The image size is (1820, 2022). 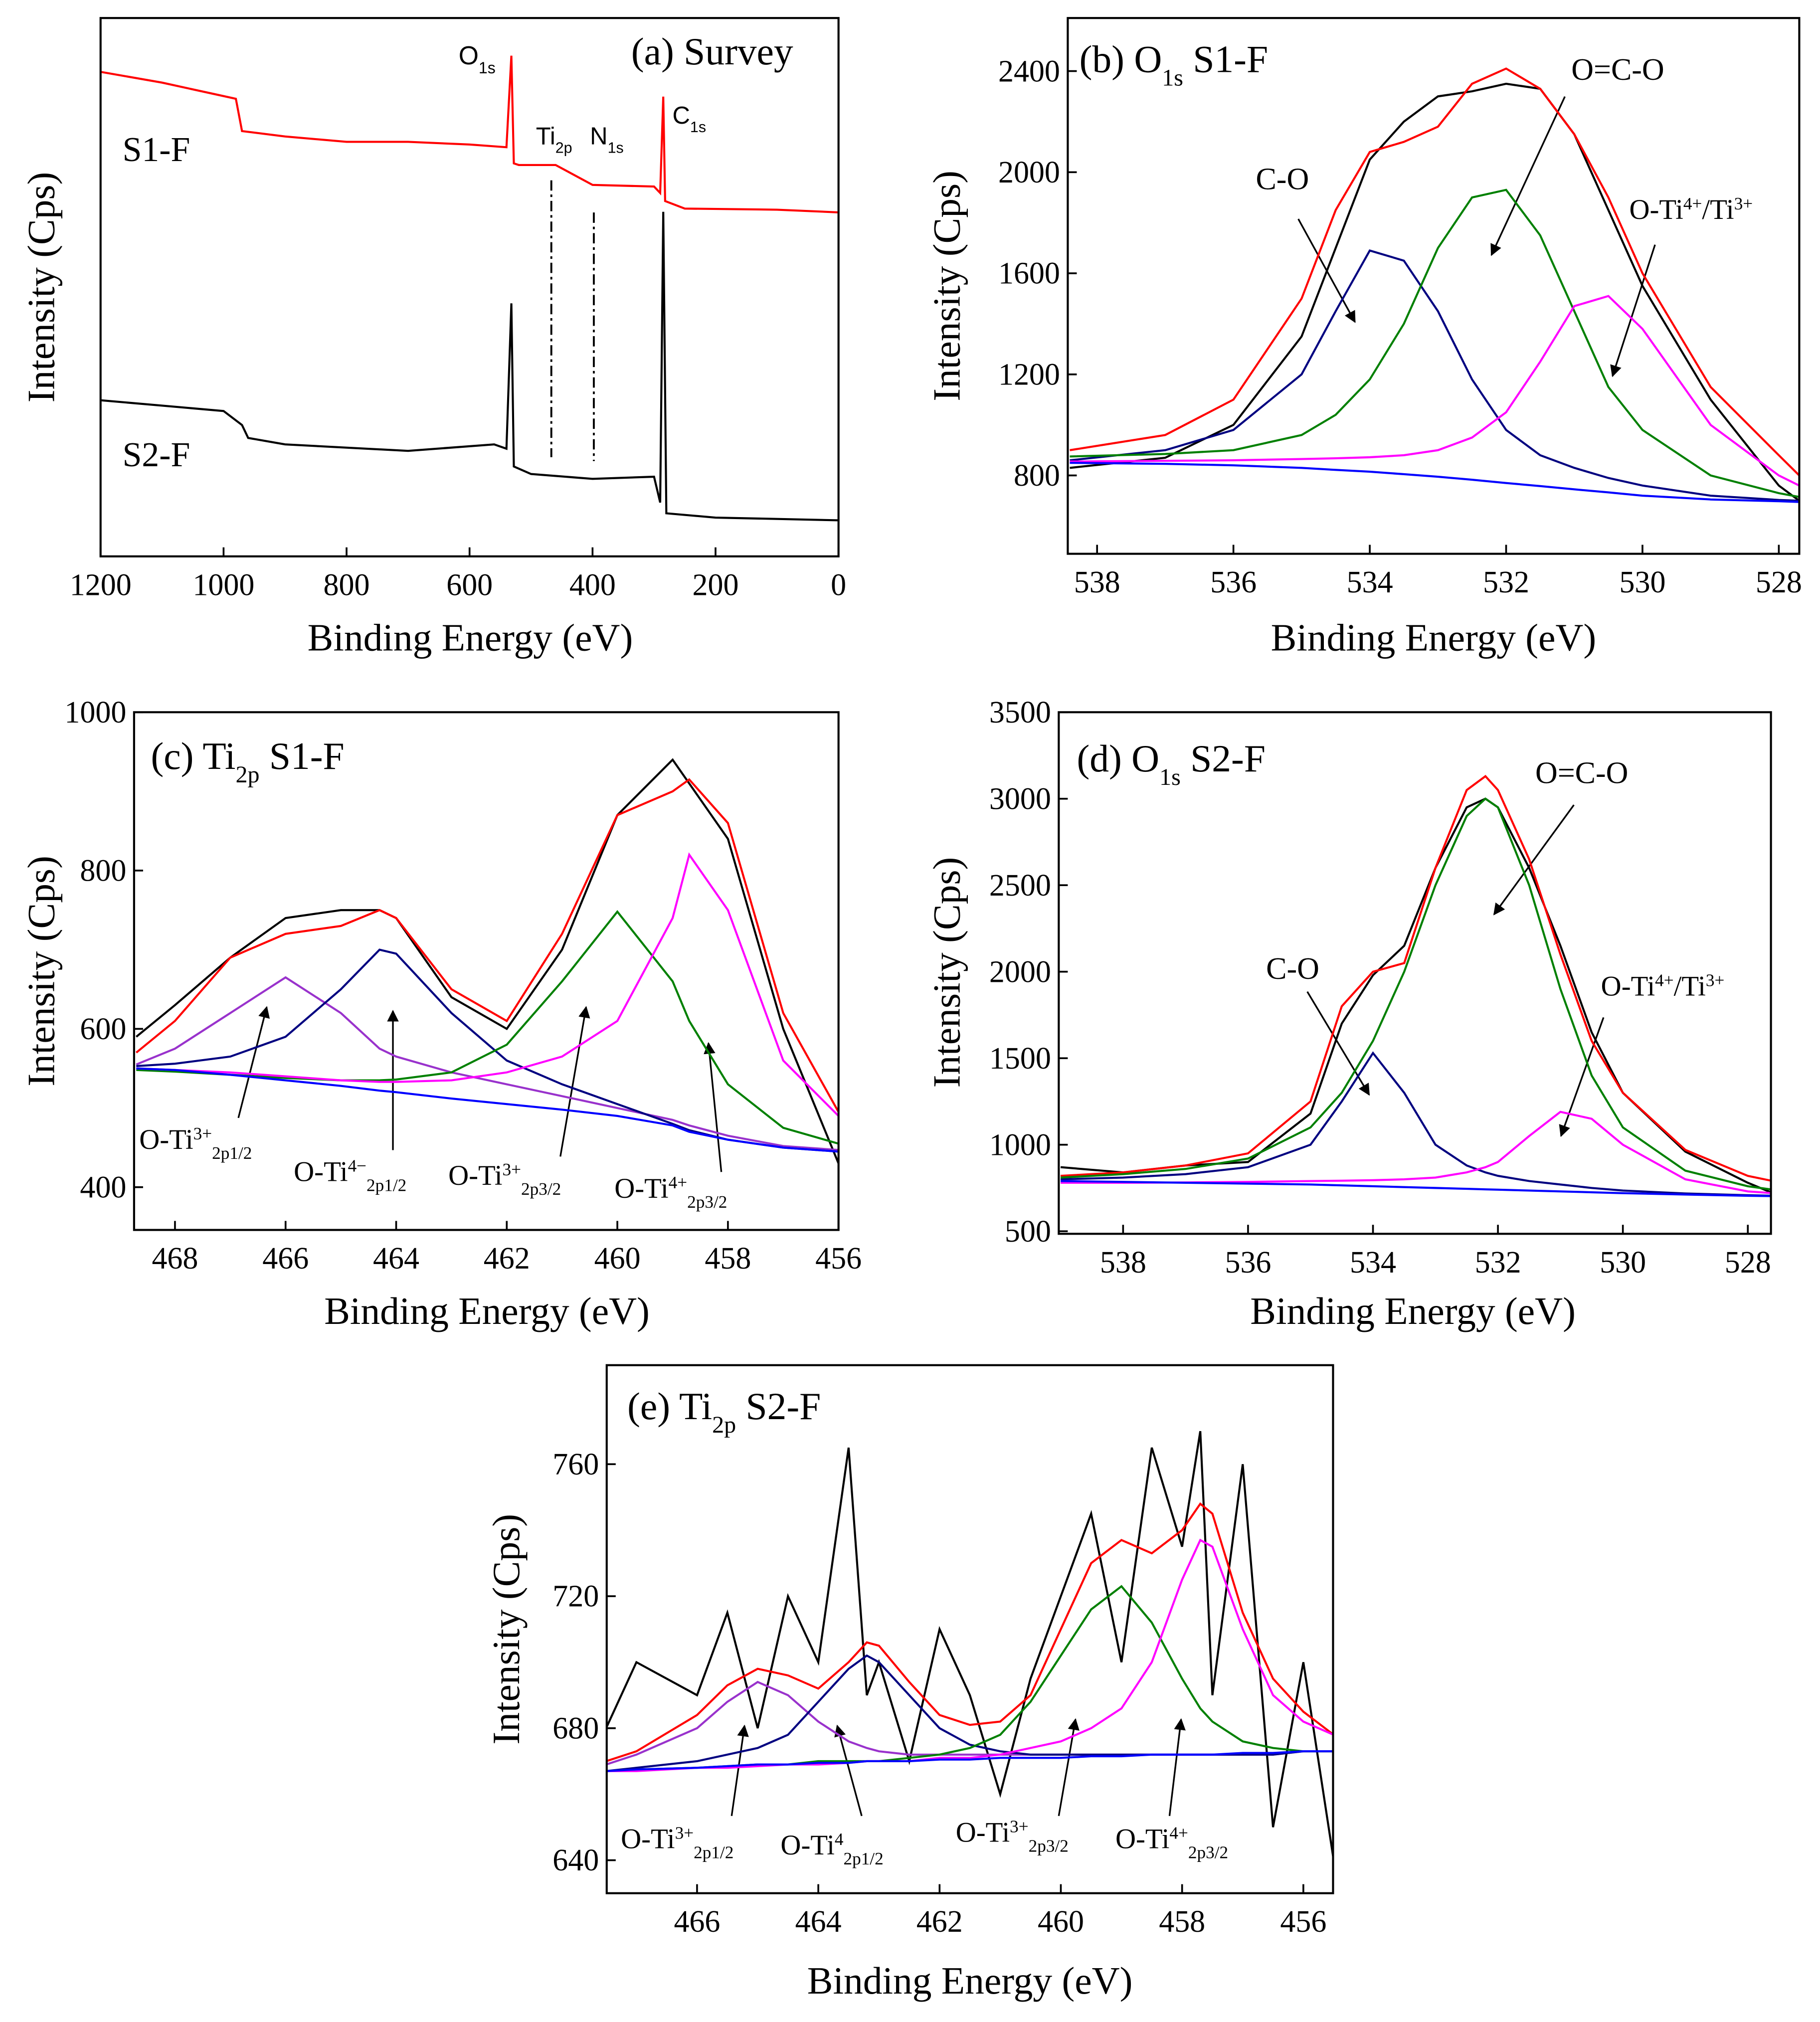 I want to click on panel-title: (a) Survey, so click(x=712, y=52).